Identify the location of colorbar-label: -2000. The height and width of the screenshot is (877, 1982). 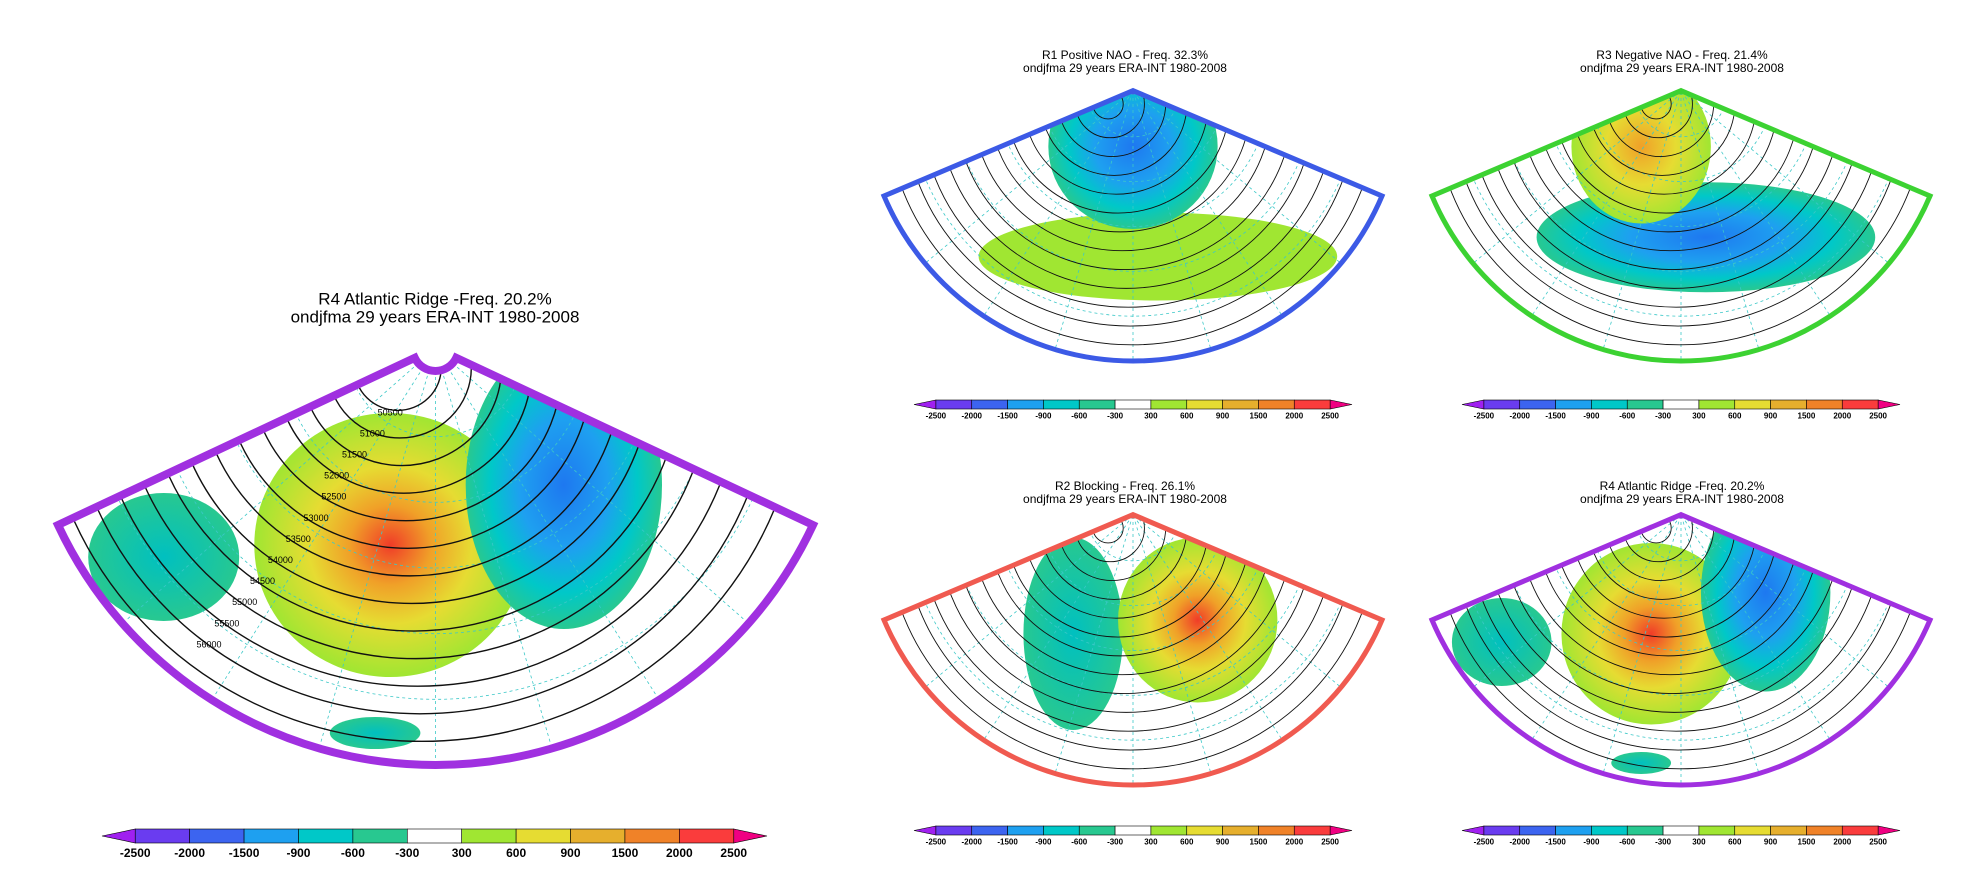
(972, 841).